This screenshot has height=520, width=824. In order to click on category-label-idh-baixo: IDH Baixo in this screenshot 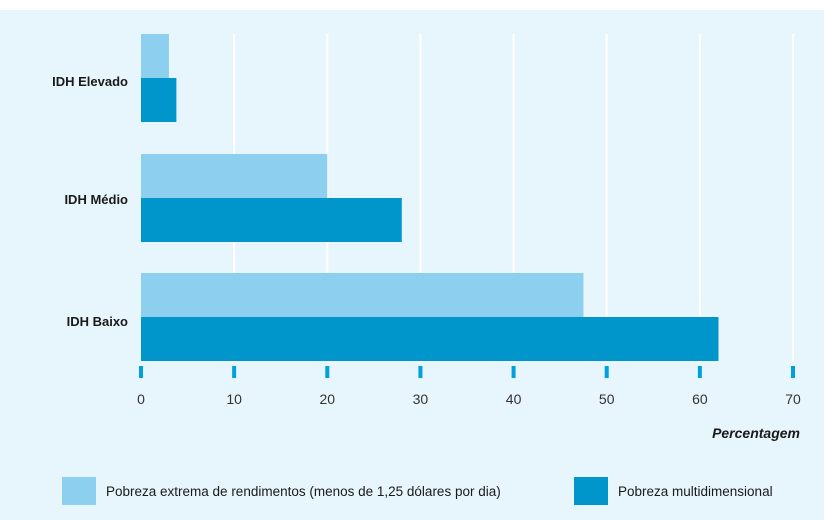, I will do `click(97, 321)`.